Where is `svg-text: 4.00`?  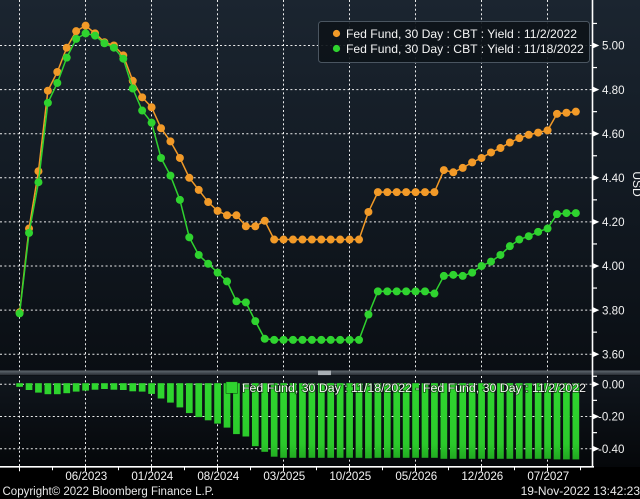 svg-text: 4.00 is located at coordinates (613, 266).